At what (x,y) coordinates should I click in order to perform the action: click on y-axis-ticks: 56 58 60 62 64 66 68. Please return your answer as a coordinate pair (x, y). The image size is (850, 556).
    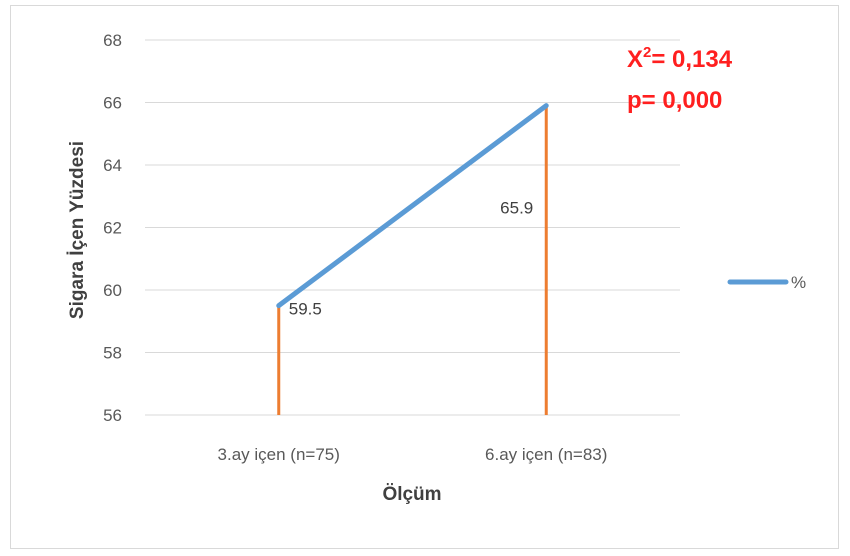
    Looking at the image, I should click on (112, 228).